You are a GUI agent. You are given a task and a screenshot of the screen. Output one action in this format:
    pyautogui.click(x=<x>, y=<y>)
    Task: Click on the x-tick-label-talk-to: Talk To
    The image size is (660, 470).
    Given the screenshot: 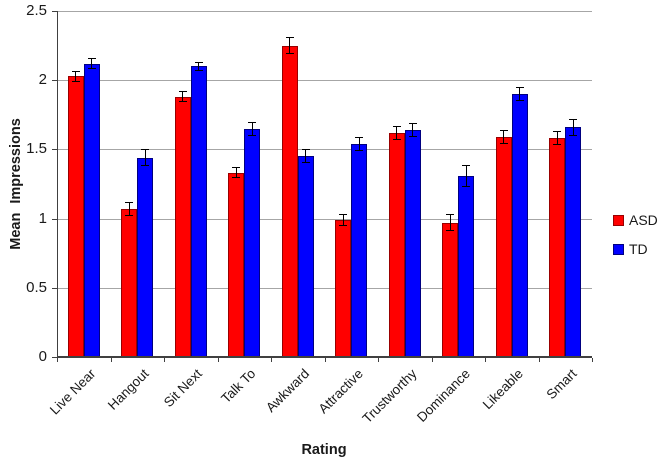 What is the action you would take?
    pyautogui.click(x=238, y=386)
    